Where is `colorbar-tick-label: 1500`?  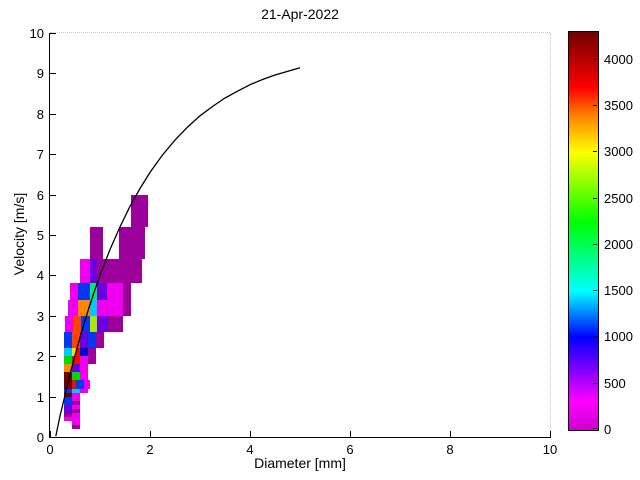 colorbar-tick-label: 1500 is located at coordinates (618, 291).